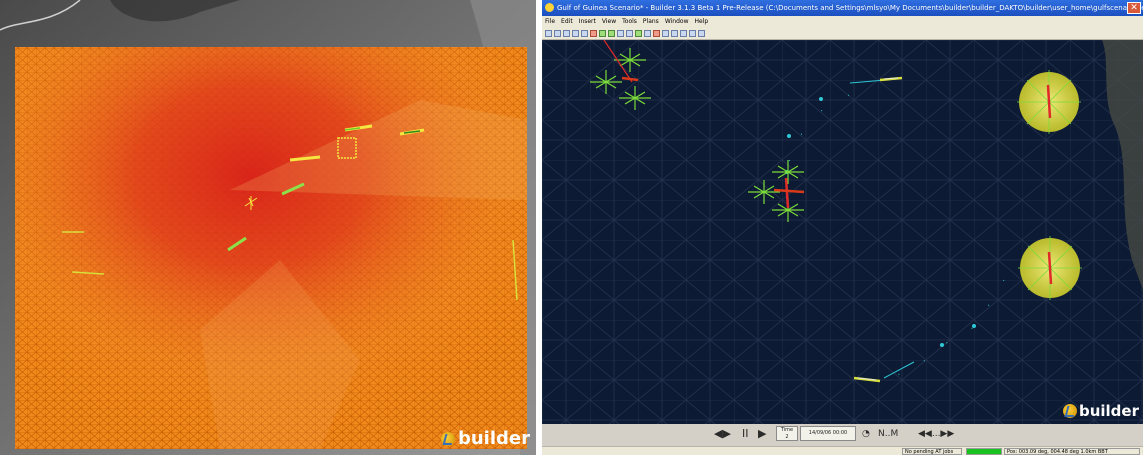  I want to click on menu-item-file: File, so click(550, 21).